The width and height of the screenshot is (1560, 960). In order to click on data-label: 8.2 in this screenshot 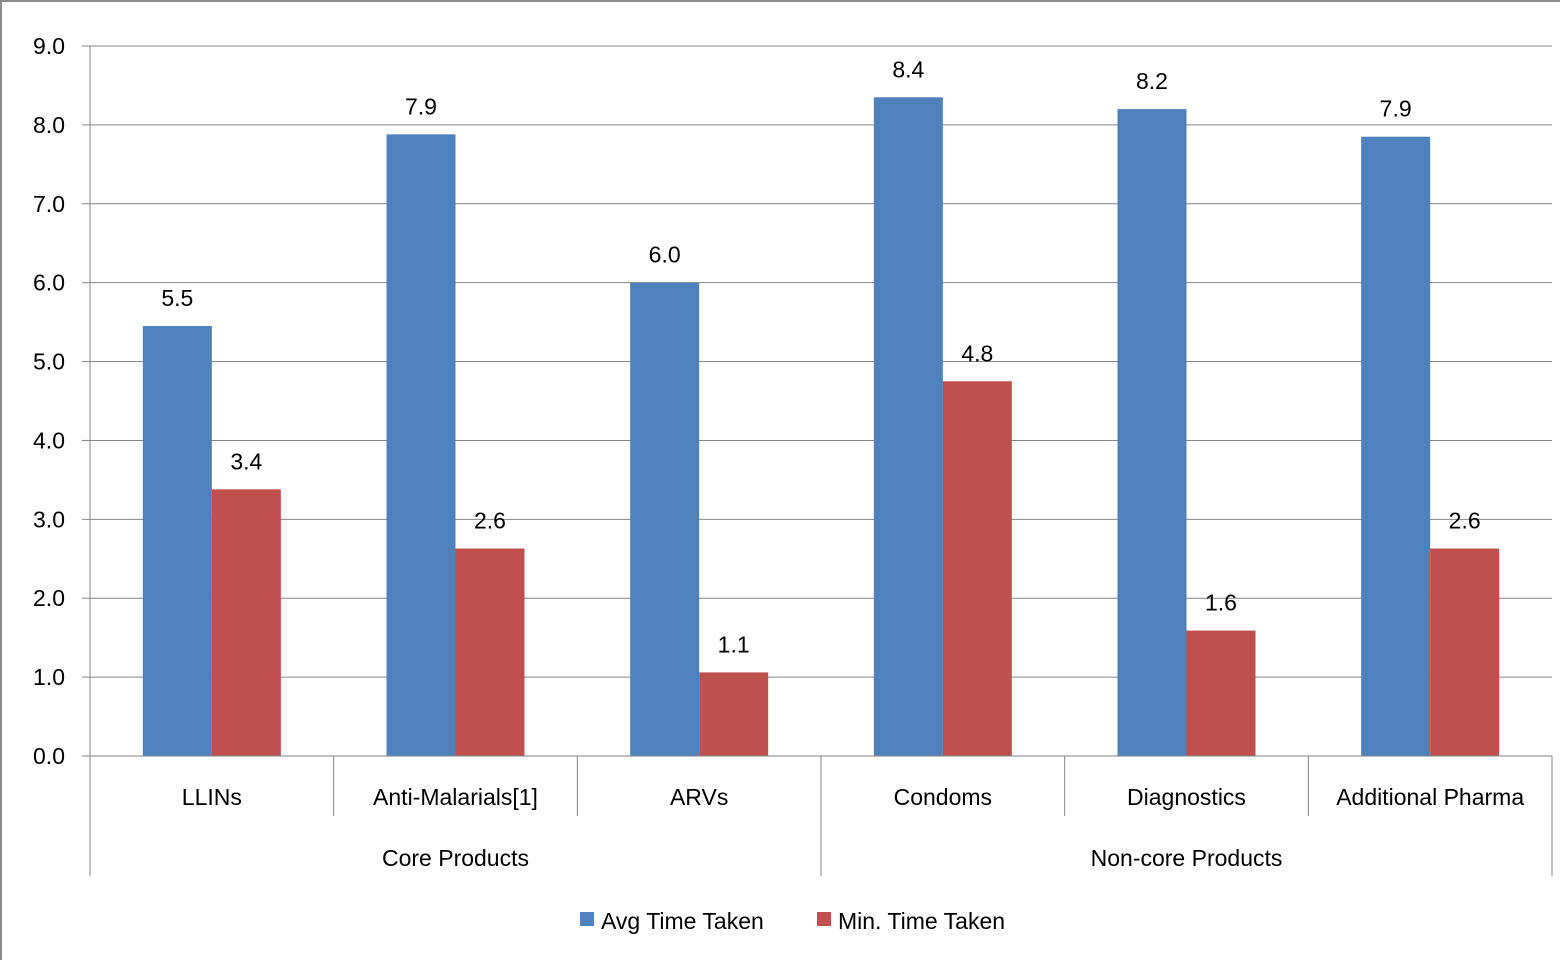, I will do `click(1152, 81)`.